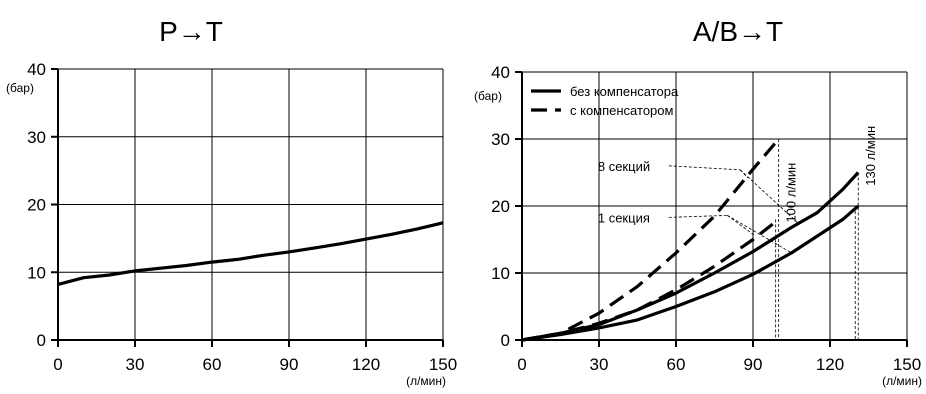 The image size is (926, 394). I want to click on chart-title-p-t: P→T, so click(191, 31).